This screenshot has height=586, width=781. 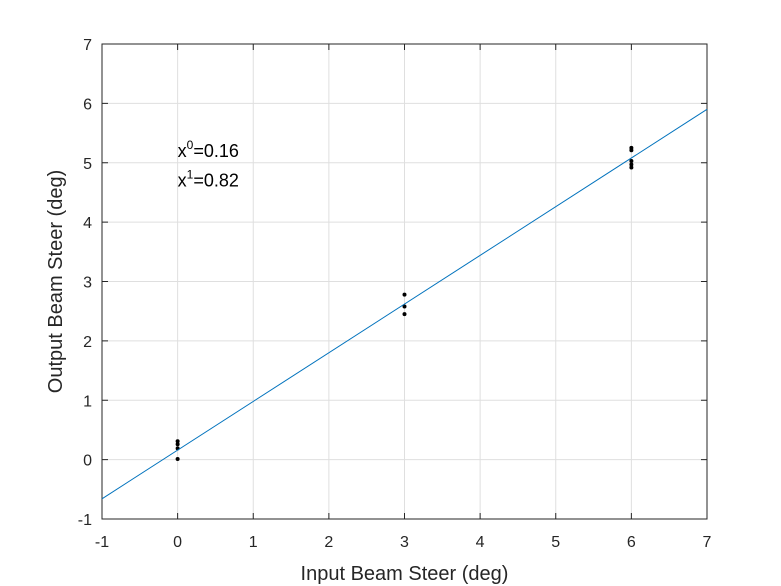 I want to click on y-tick-label: -1, so click(x=85, y=520).